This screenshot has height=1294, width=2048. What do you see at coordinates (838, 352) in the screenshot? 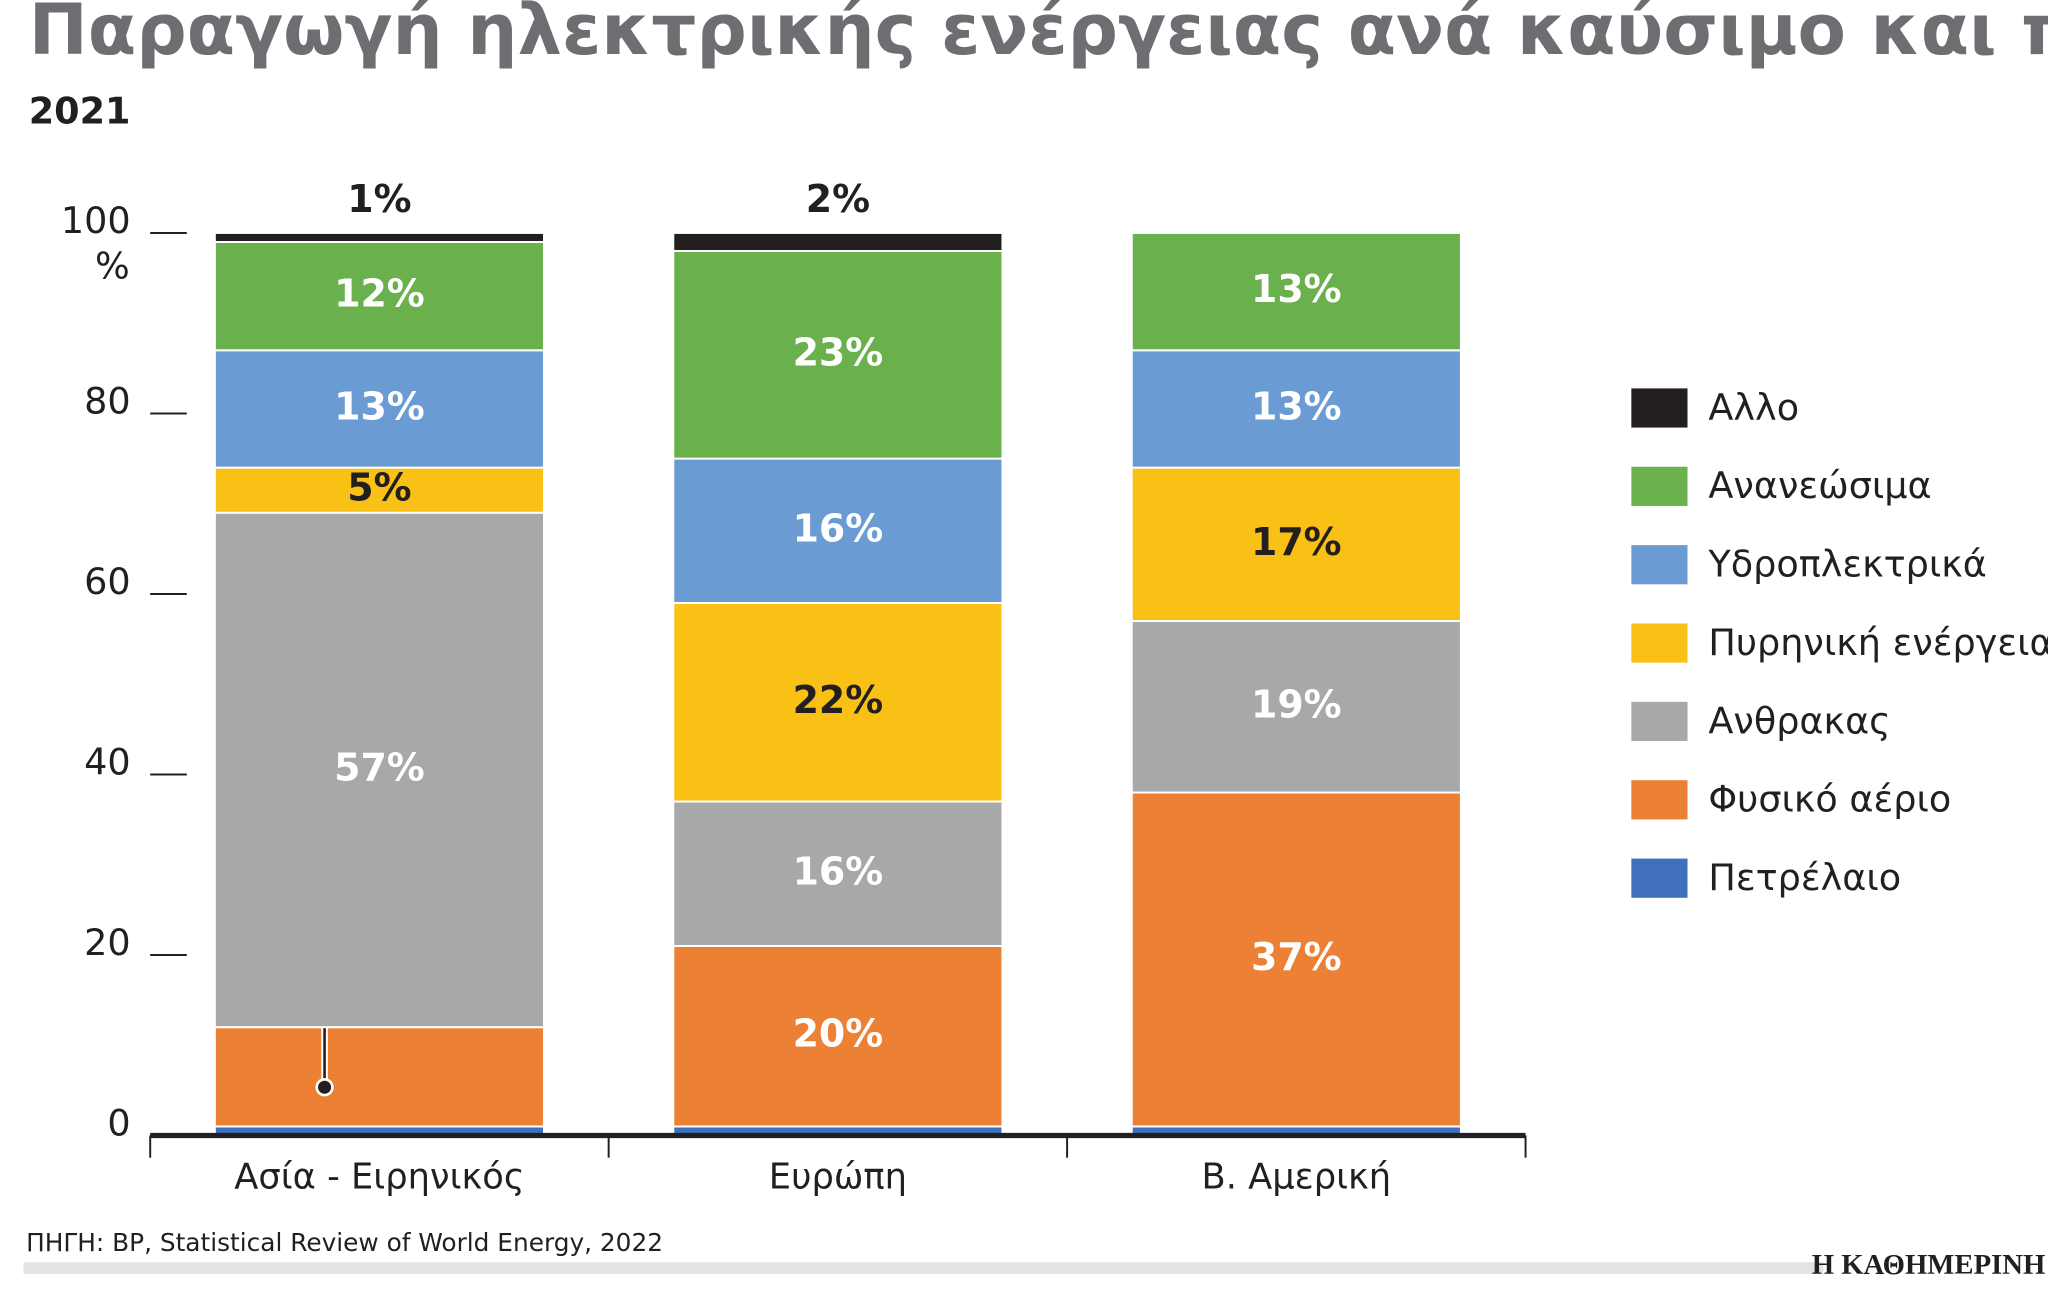
I see `value-label: 23%` at bounding box center [838, 352].